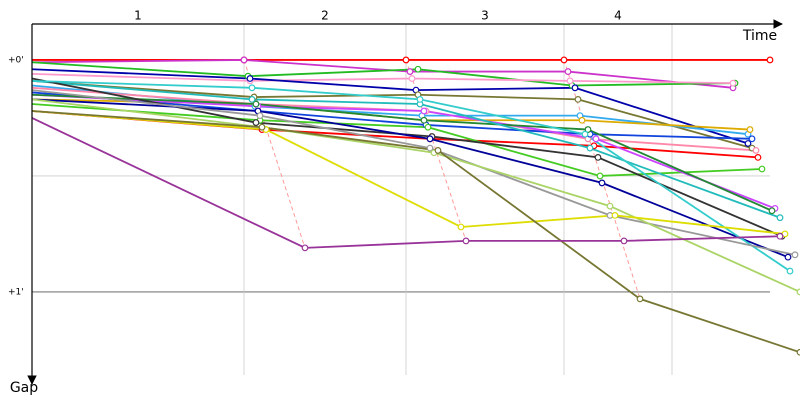 The width and height of the screenshot is (800, 400). I want to click on lap-label: 1, so click(138, 16).